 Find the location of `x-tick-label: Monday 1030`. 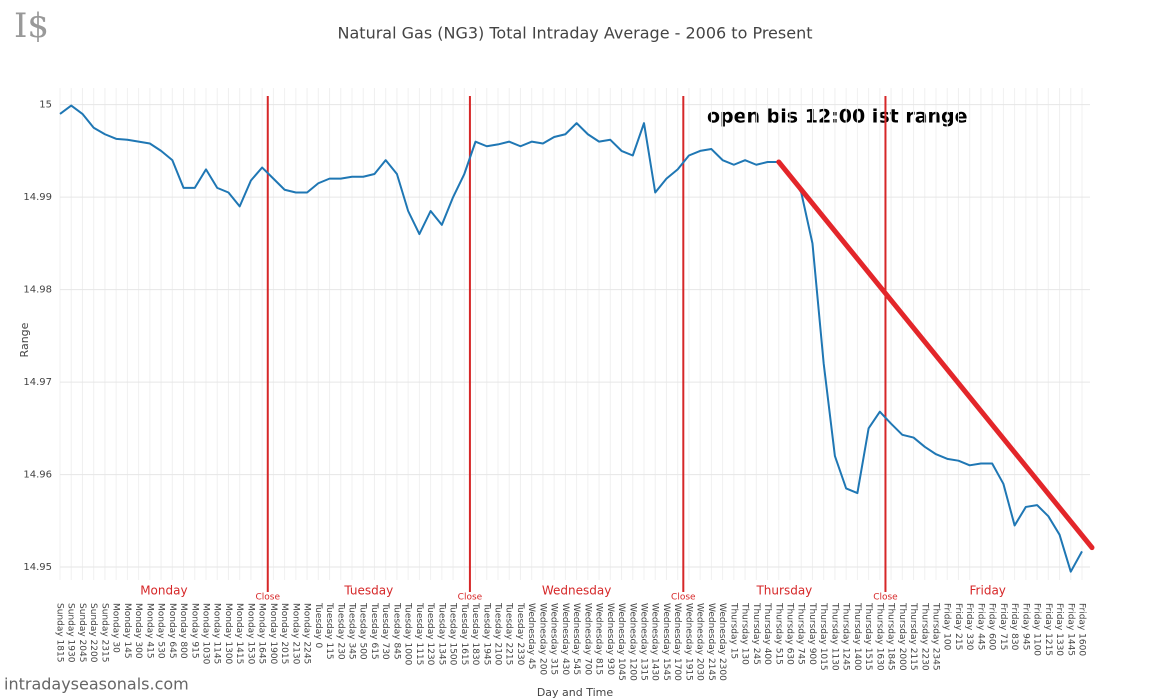

x-tick-label: Monday 1030 is located at coordinates (206, 634).